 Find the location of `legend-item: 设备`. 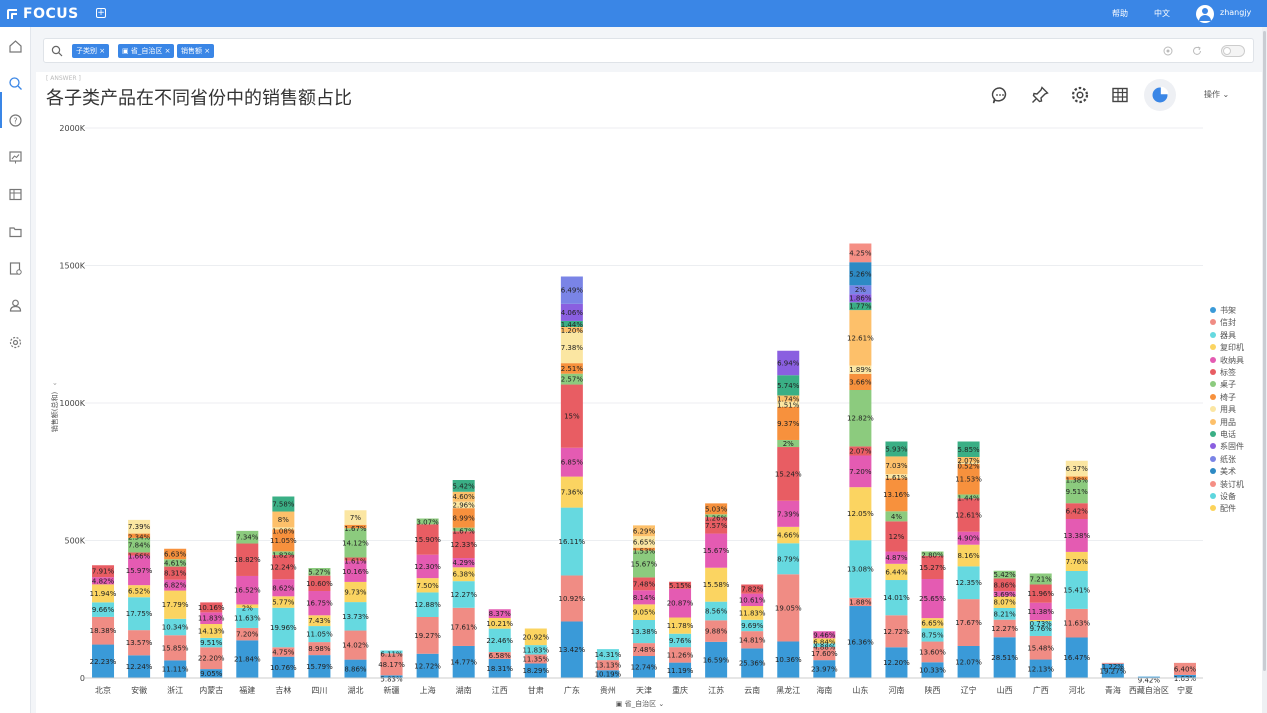

legend-item: 设备 is located at coordinates (1223, 497).